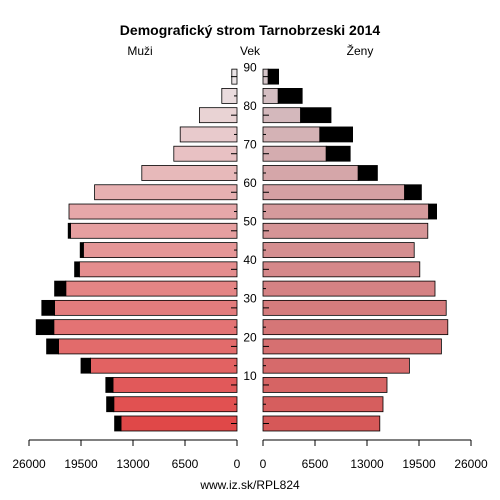 The width and height of the screenshot is (500, 500). What do you see at coordinates (250, 260) in the screenshot?
I see `age-tick-label: 40` at bounding box center [250, 260].